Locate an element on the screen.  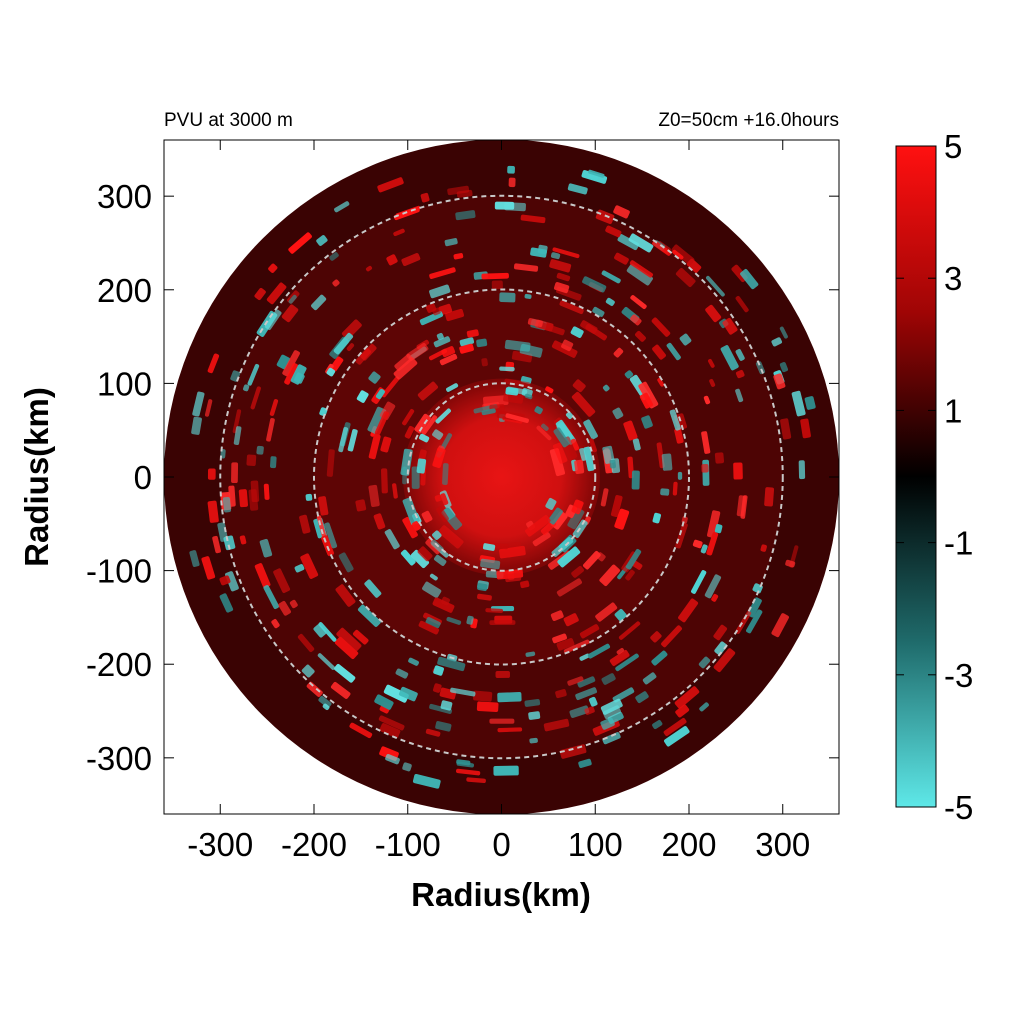
y-axis-label: Radius(km) is located at coordinates (36, 477).